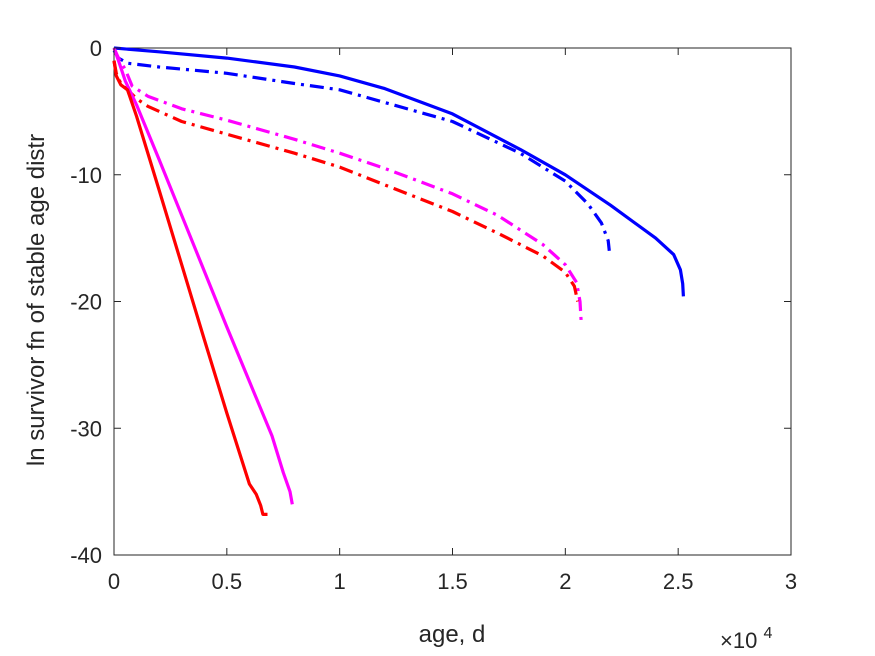  Describe the element at coordinates (565, 581) in the screenshot. I see `x-tick-label-5: 2` at that location.